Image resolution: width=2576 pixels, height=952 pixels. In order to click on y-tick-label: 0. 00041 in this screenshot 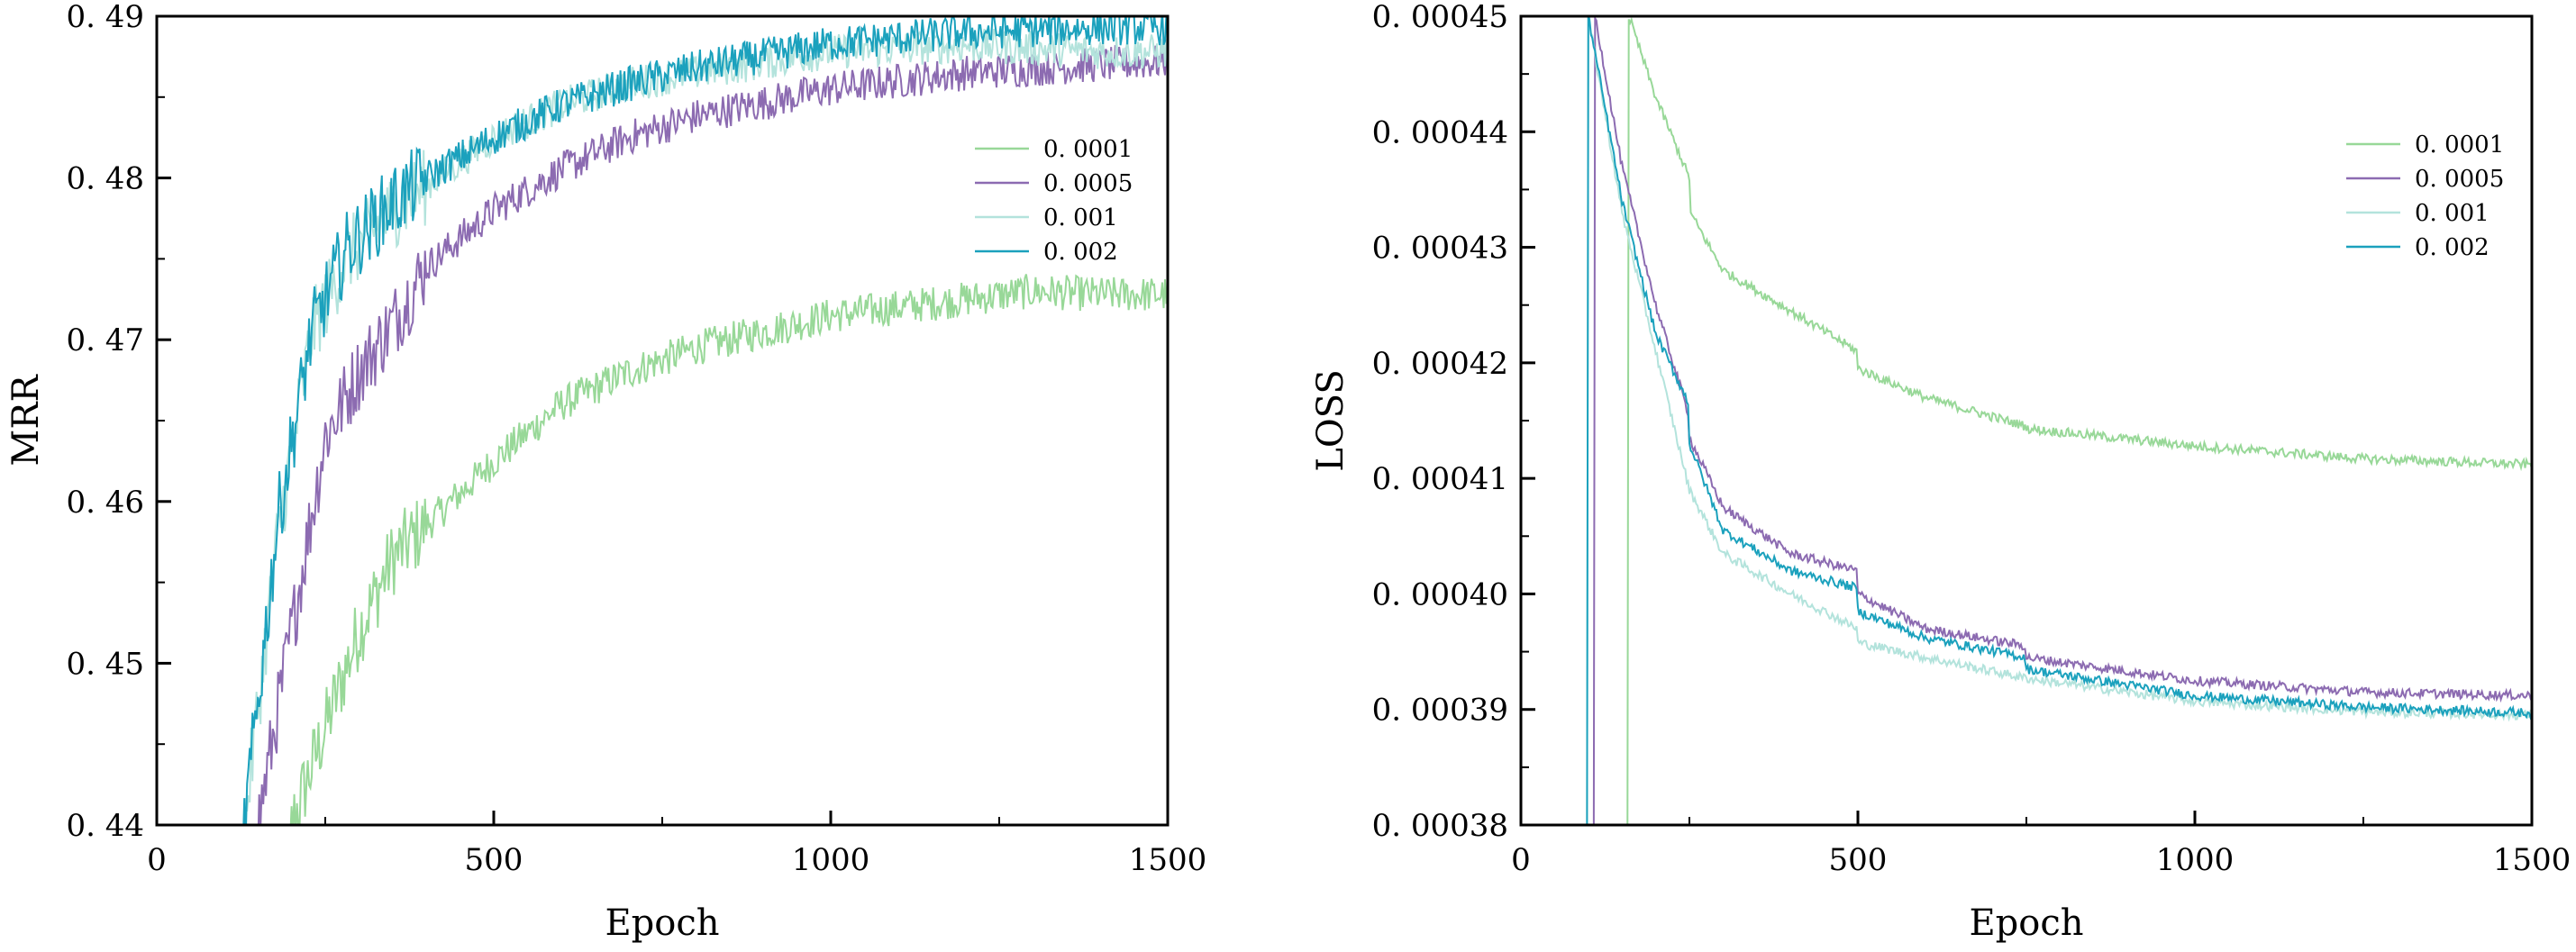, I will do `click(1440, 479)`.